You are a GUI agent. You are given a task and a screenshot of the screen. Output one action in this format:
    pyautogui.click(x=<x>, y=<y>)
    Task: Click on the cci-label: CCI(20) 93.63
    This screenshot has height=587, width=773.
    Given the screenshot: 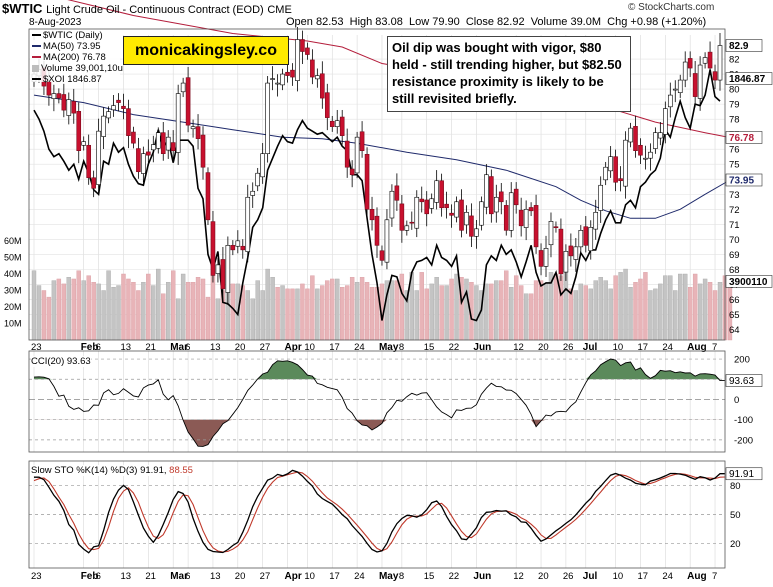 What is the action you would take?
    pyautogui.click(x=61, y=361)
    